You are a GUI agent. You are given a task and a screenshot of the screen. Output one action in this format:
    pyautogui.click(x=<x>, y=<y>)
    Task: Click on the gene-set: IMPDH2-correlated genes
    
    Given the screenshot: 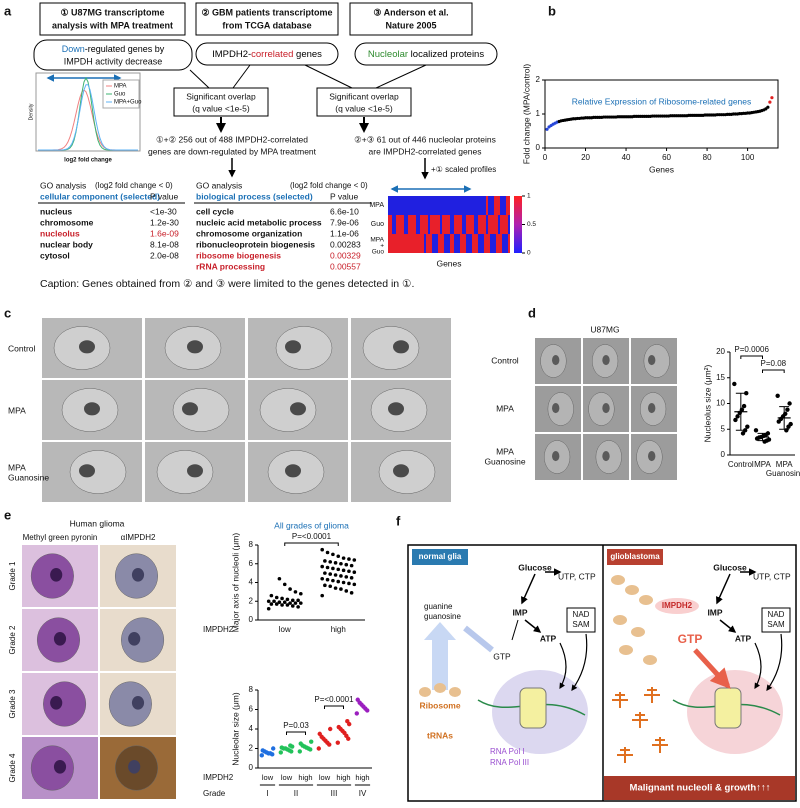 What is the action you would take?
    pyautogui.click(x=267, y=54)
    